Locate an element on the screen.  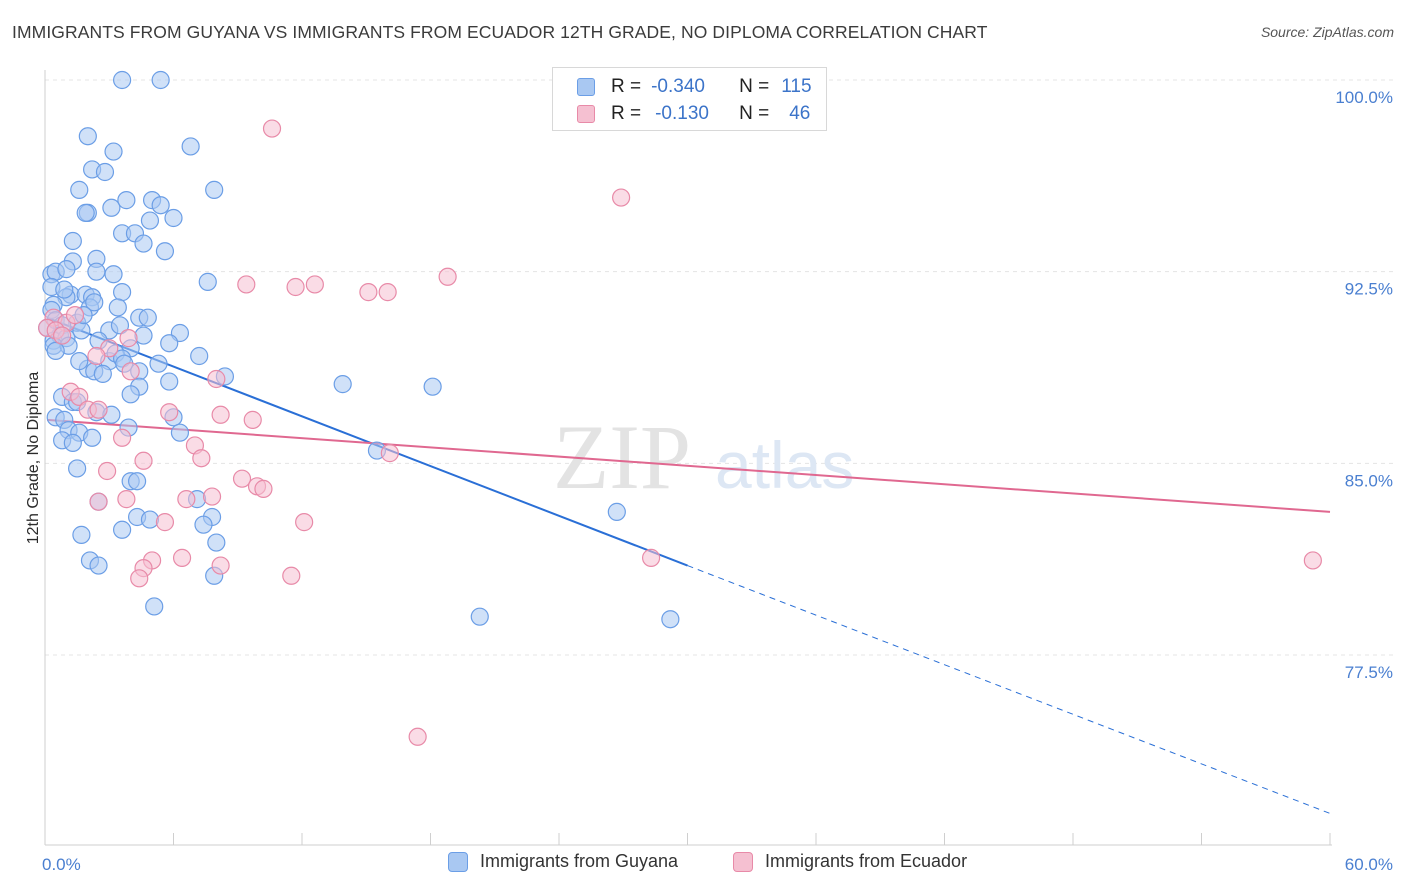
ecuador-n-label: N = is located at coordinates (754, 113).